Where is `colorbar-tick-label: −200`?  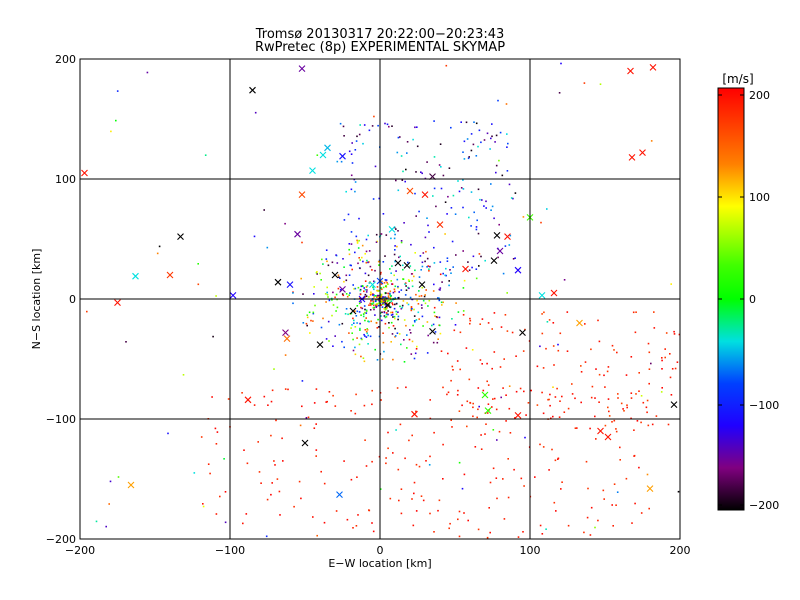
colorbar-tick-label: −200 is located at coordinates (764, 505).